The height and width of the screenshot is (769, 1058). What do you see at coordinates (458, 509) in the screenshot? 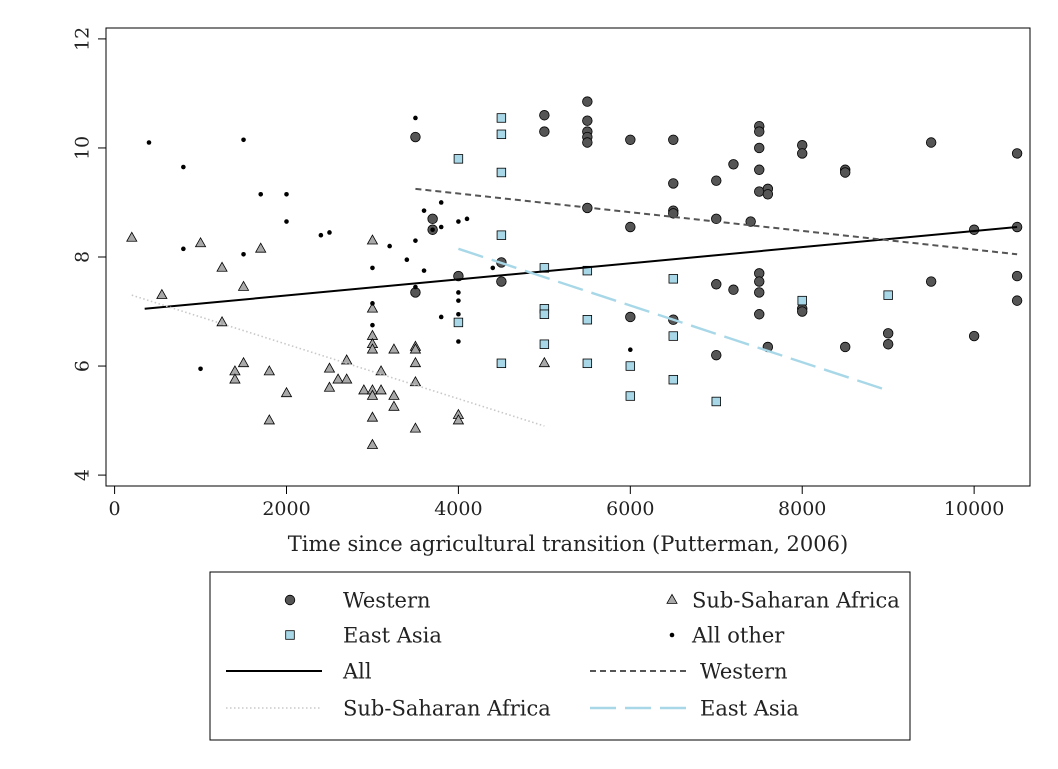
I see `x-tick-label: 4000` at bounding box center [458, 509].